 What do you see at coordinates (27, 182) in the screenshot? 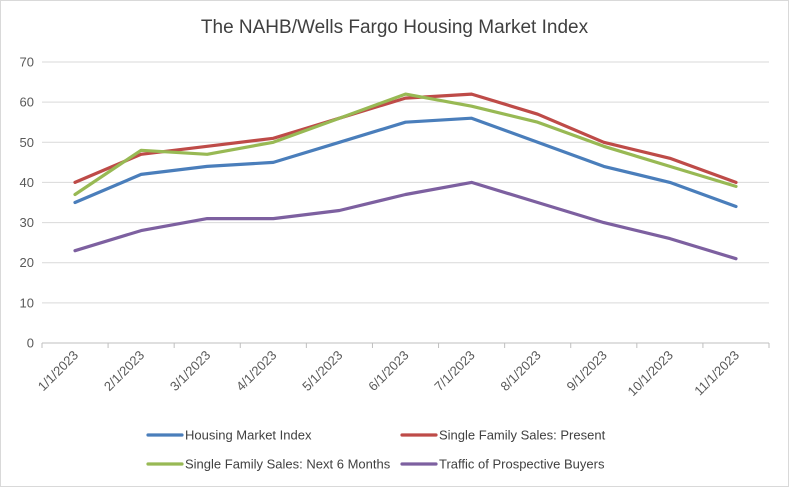
I see `y-tick-label: 40` at bounding box center [27, 182].